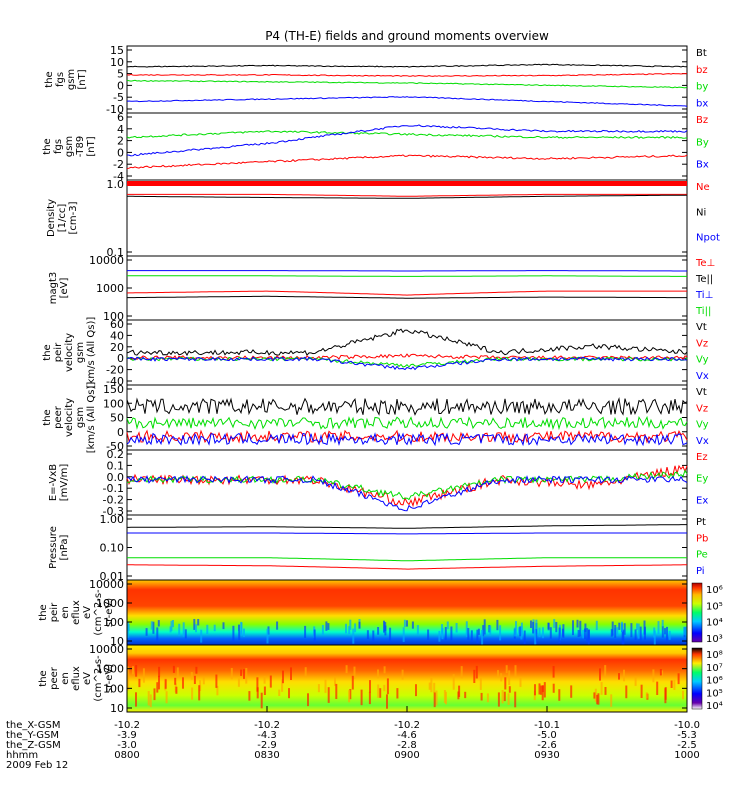 The image size is (750, 804). What do you see at coordinates (87, 612) in the screenshot?
I see `y-axis-label: eV` at bounding box center [87, 612].